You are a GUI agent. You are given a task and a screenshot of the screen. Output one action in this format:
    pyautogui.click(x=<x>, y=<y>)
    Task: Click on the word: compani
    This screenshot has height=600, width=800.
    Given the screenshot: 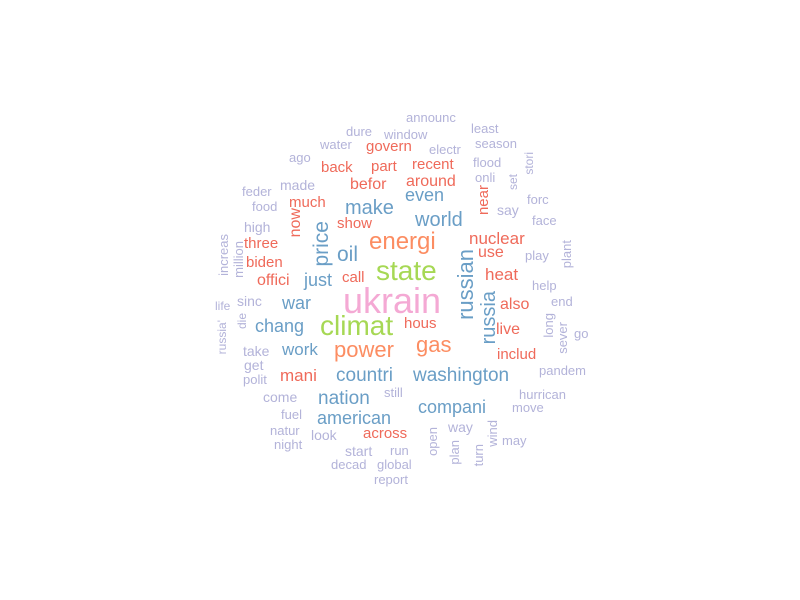 What is the action you would take?
    pyautogui.click(x=452, y=407)
    